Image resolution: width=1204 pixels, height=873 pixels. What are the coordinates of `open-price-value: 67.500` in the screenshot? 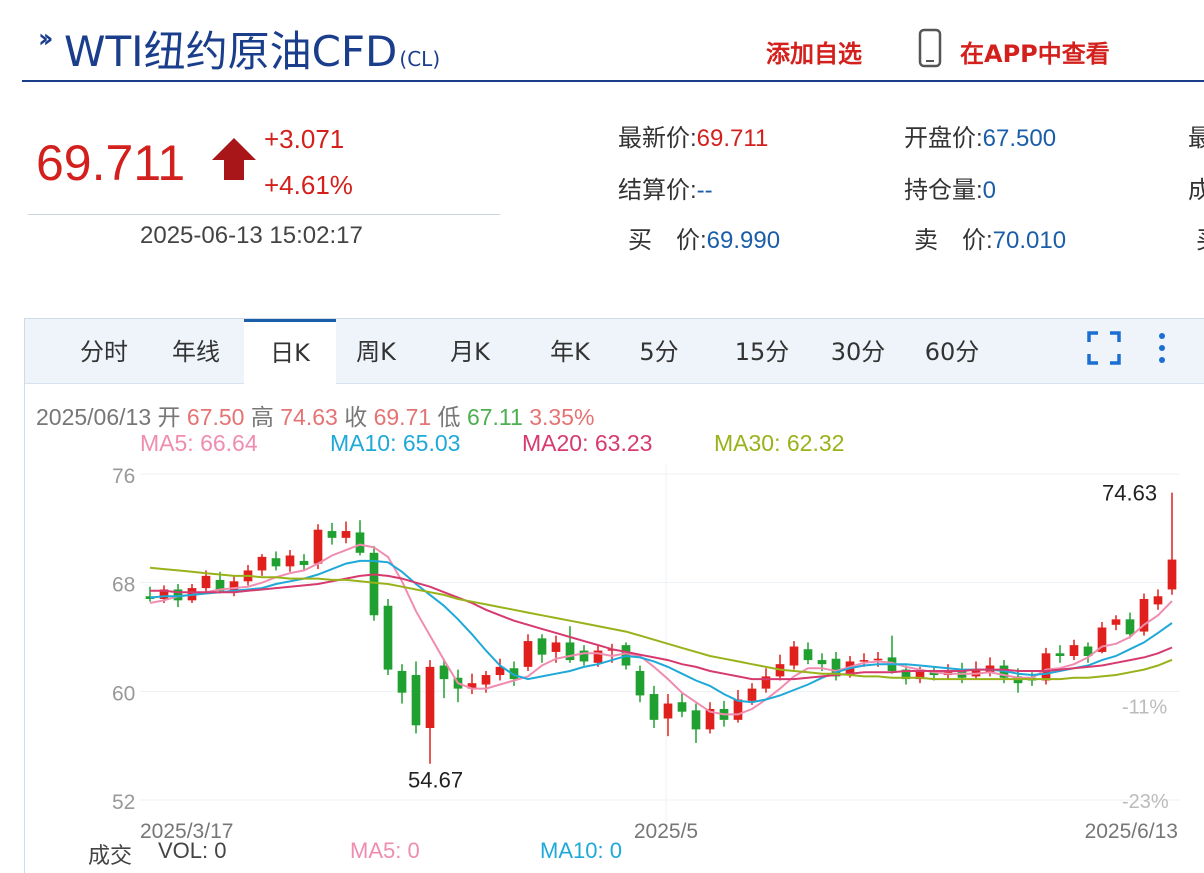 It's located at (1019, 138).